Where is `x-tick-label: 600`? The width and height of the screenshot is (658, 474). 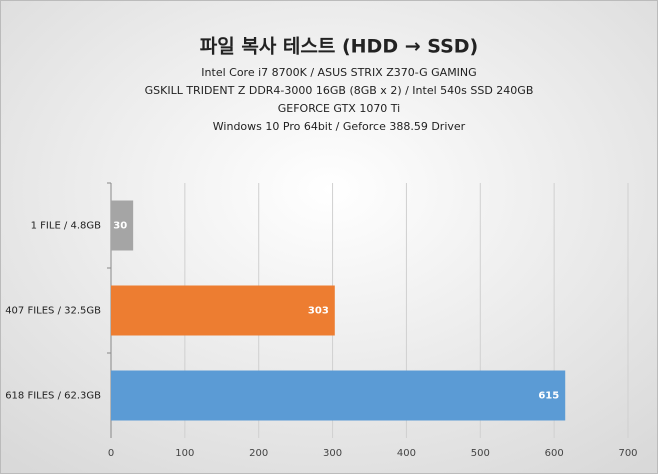 x-tick-label: 600 is located at coordinates (554, 453).